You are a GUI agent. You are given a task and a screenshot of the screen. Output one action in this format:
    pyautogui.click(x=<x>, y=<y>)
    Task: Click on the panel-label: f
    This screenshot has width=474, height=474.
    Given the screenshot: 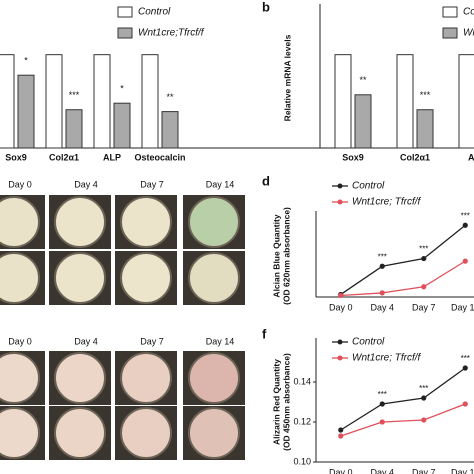 What is the action you would take?
    pyautogui.click(x=264, y=333)
    